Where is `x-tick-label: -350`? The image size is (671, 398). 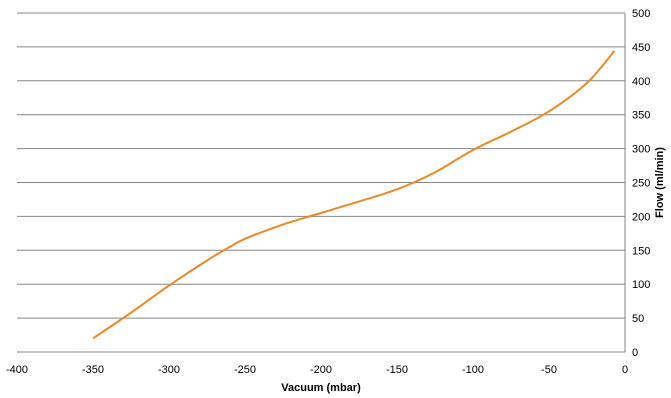
x-tick-label: -350 is located at coordinates (93, 370).